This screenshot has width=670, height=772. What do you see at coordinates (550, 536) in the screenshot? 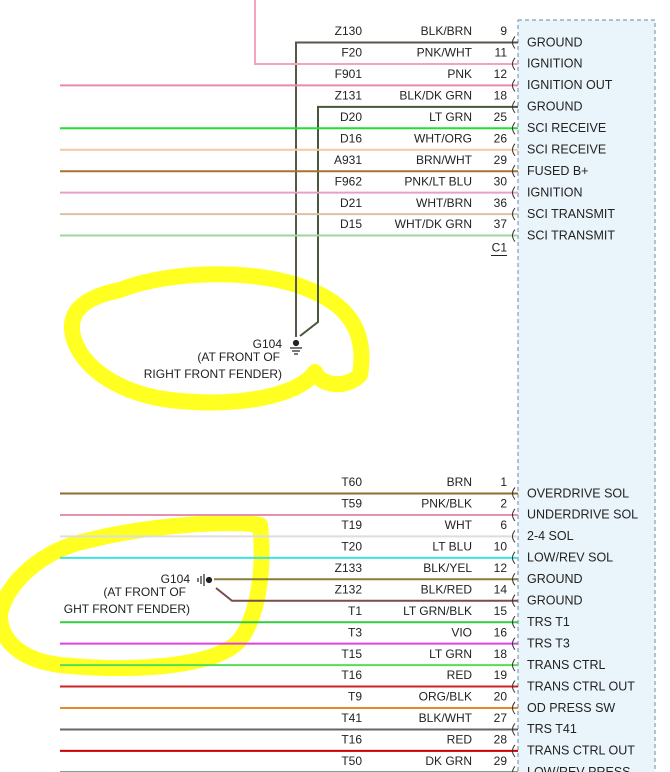
I see `function: 2-4 SOL` at bounding box center [550, 536].